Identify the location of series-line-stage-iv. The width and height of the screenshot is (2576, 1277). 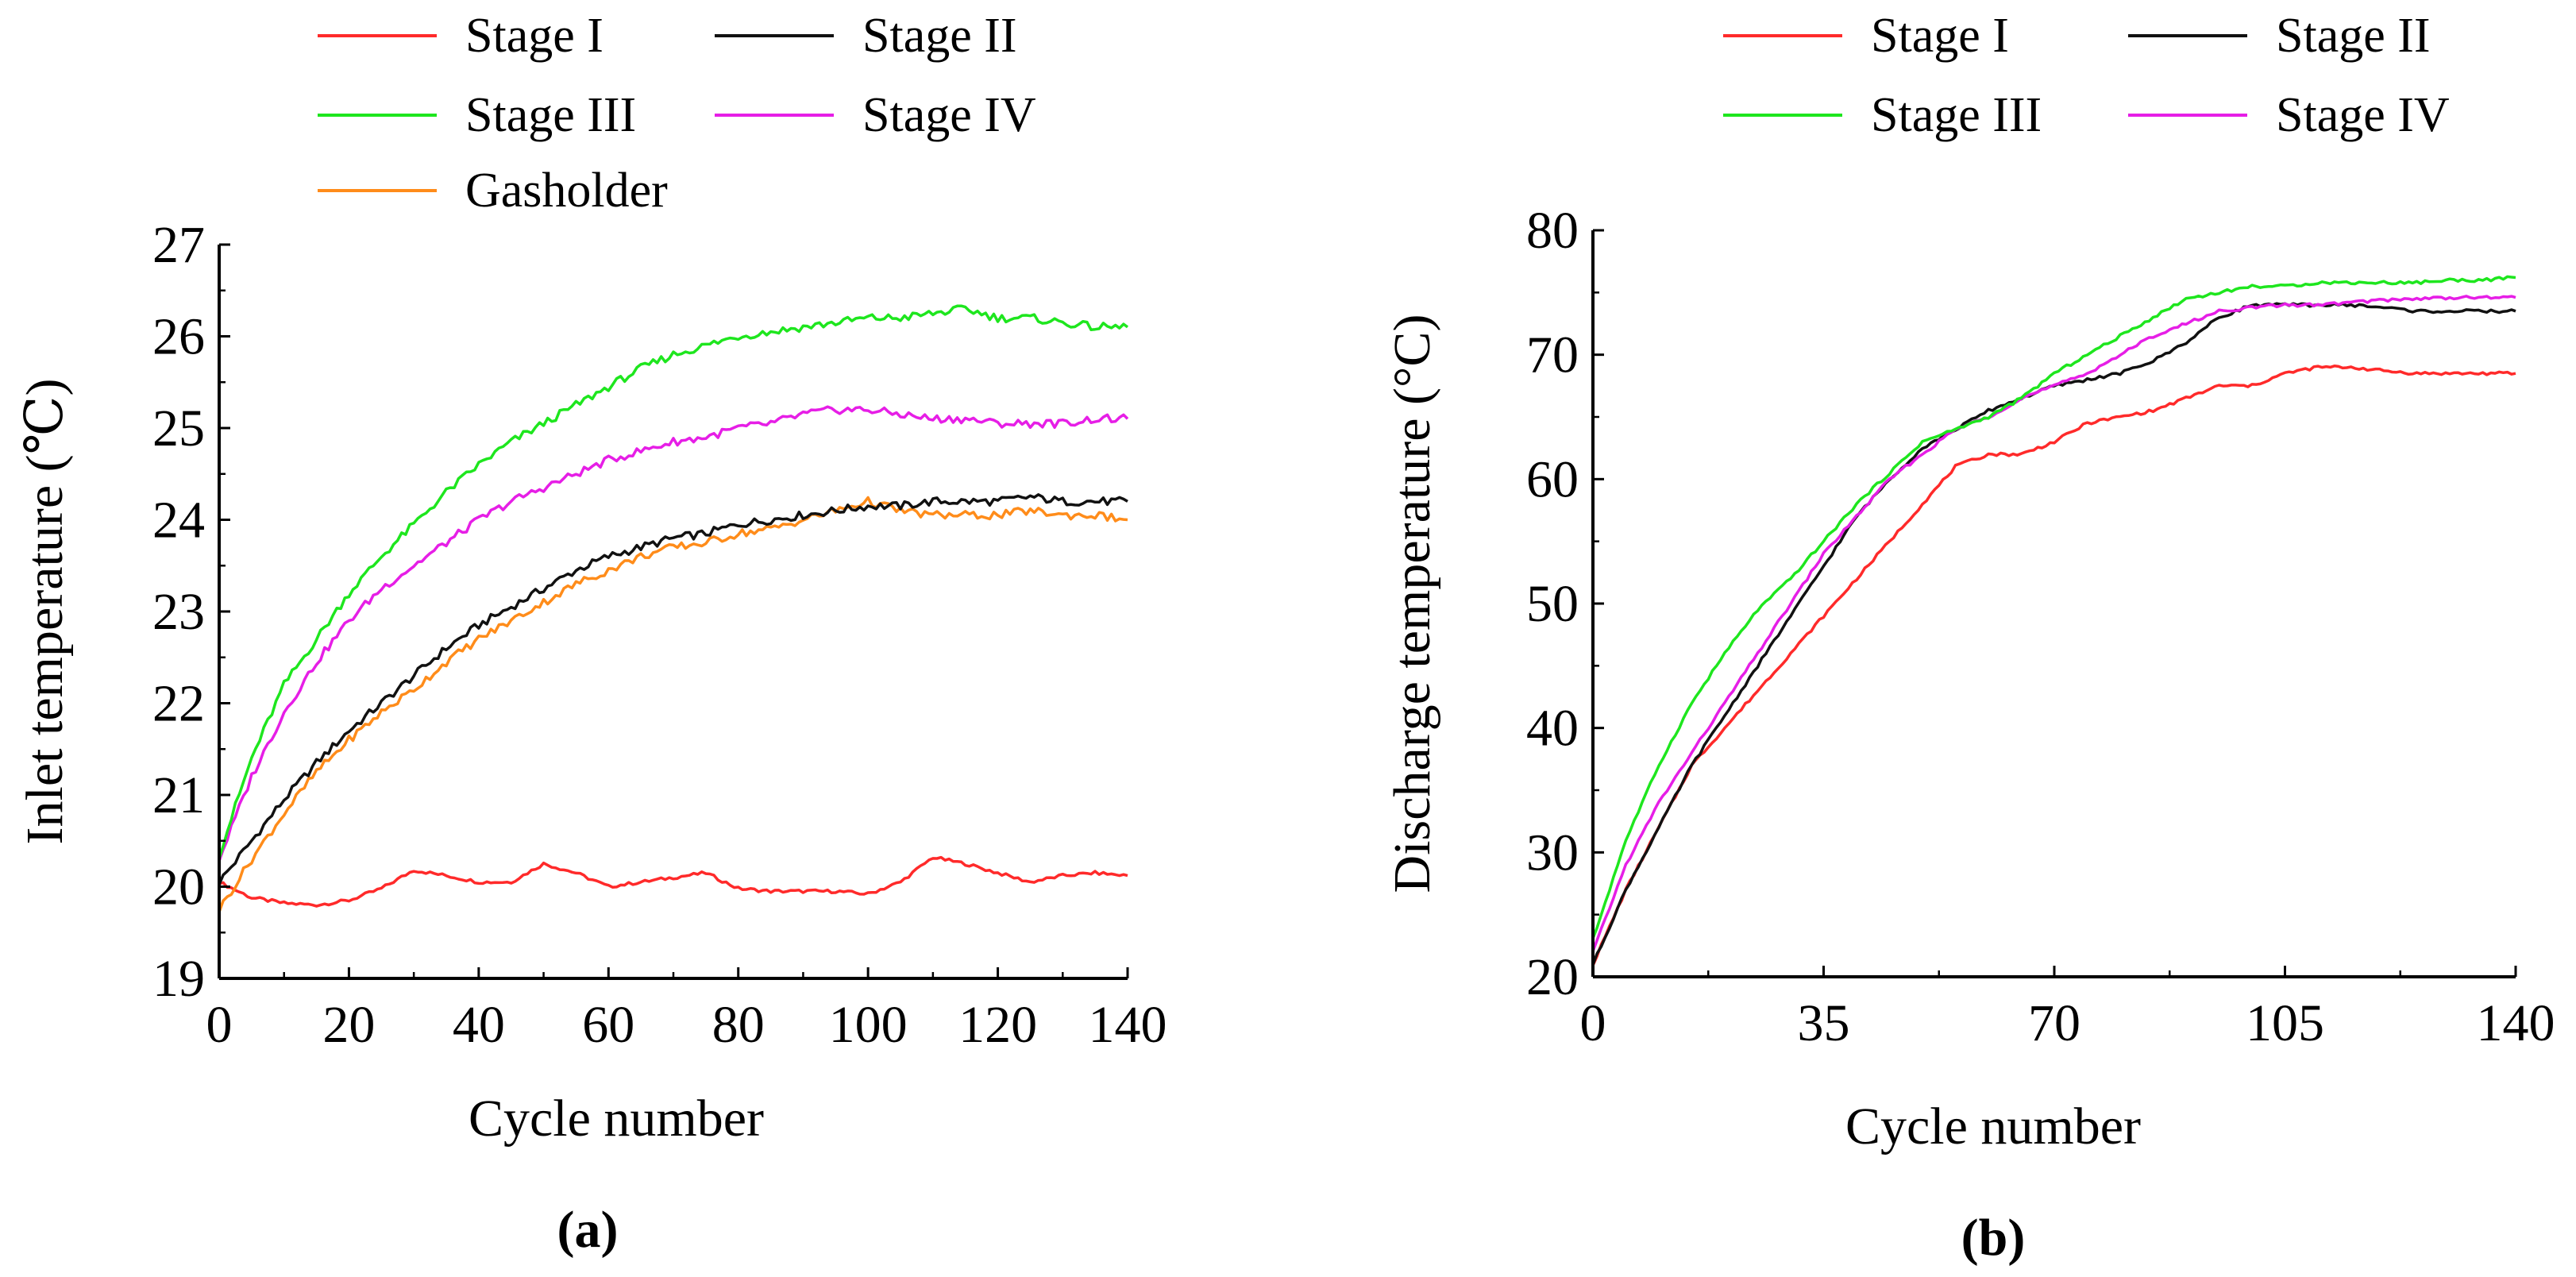
(673, 634).